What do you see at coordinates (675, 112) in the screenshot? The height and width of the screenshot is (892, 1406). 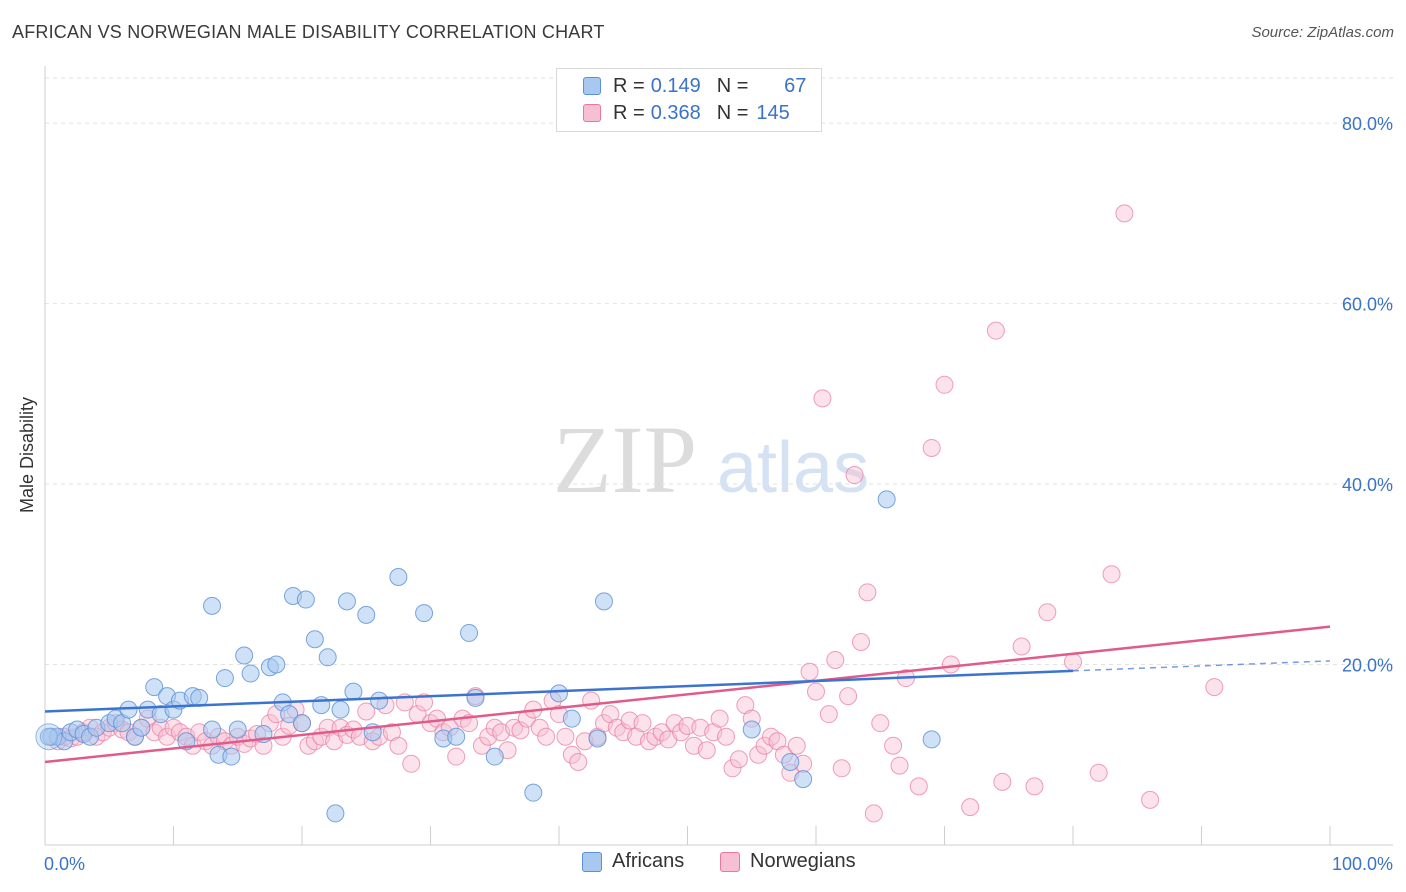 I see `legend-r-value: 0.368` at bounding box center [675, 112].